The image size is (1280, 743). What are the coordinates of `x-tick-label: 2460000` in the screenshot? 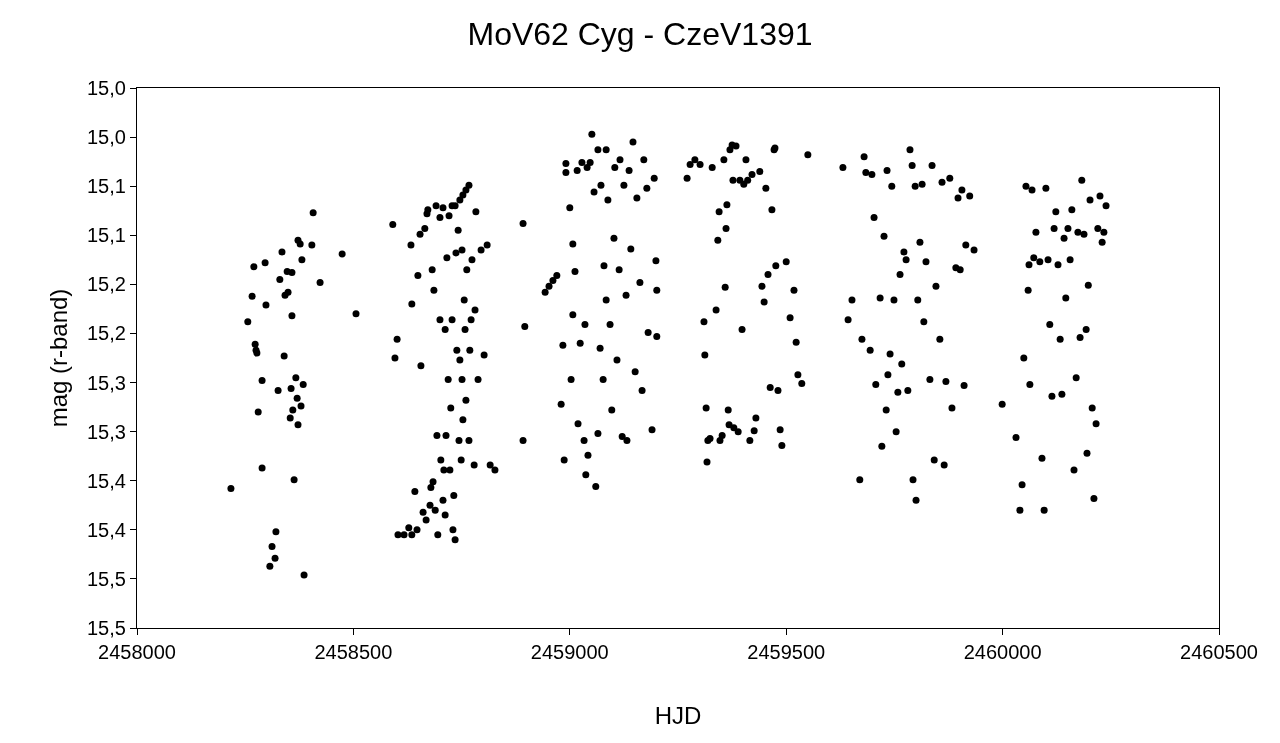 It's located at (1002, 652).